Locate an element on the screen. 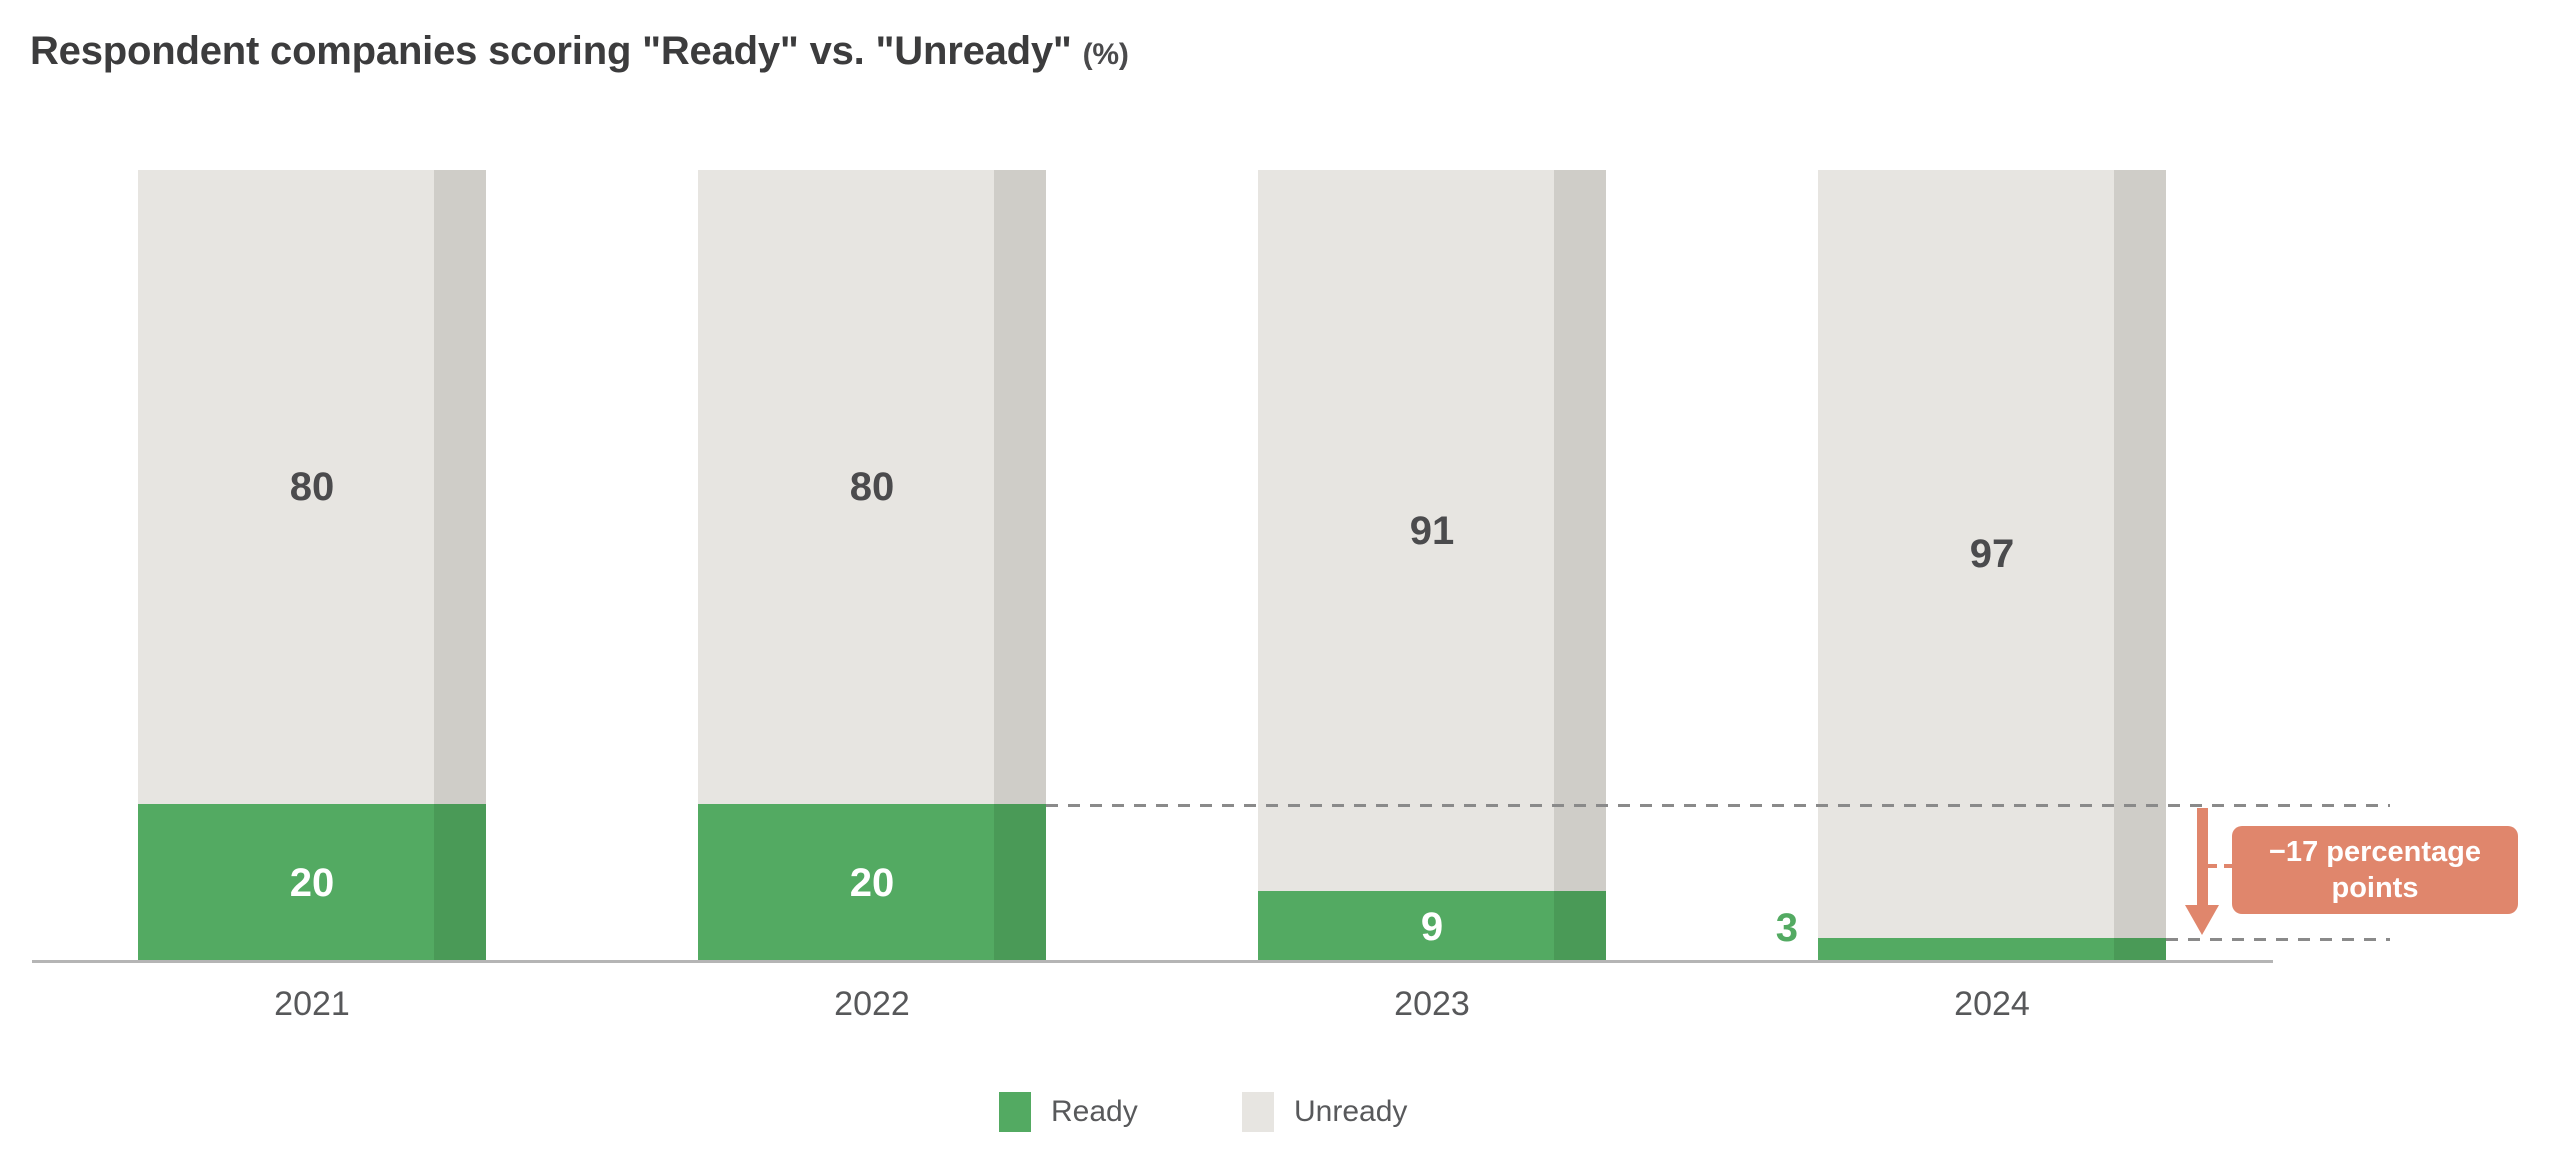 This screenshot has height=1168, width=2560. legend-item-unready: Unready is located at coordinates (1324, 1112).